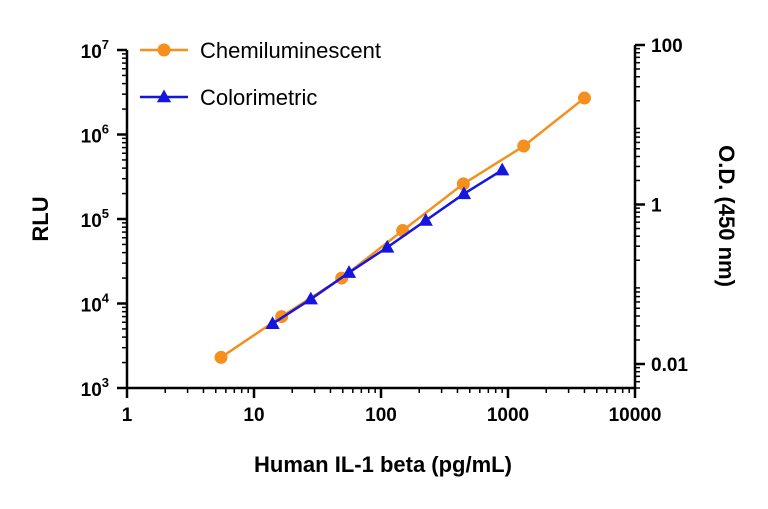 The height and width of the screenshot is (509, 768). I want to click on x-tick-label: 10000, so click(635, 415).